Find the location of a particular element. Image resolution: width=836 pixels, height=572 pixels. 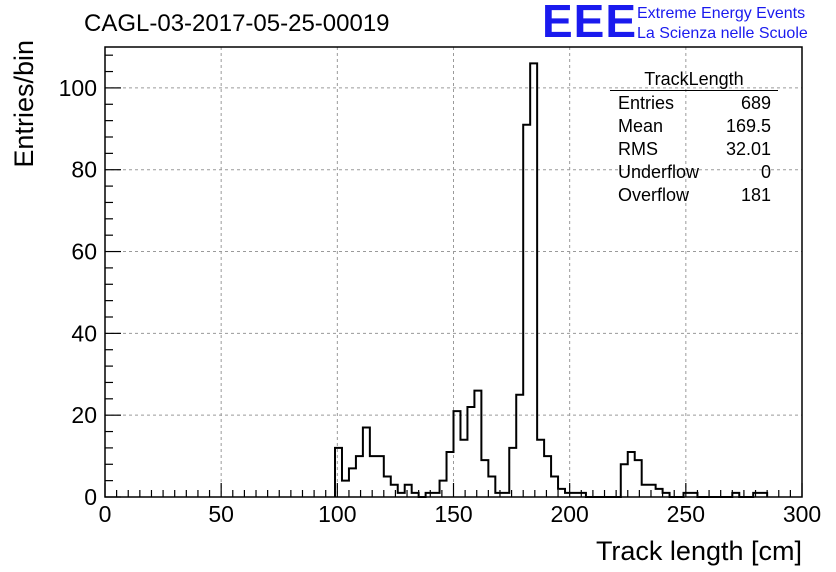

stats-value: 689 is located at coordinates (755, 103).